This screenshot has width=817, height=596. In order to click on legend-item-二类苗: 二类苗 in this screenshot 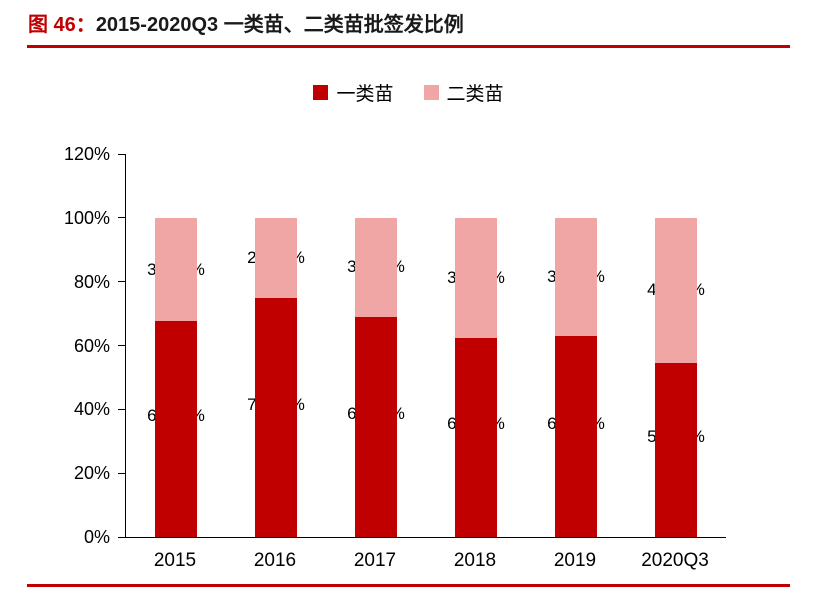, I will do `click(463, 92)`.